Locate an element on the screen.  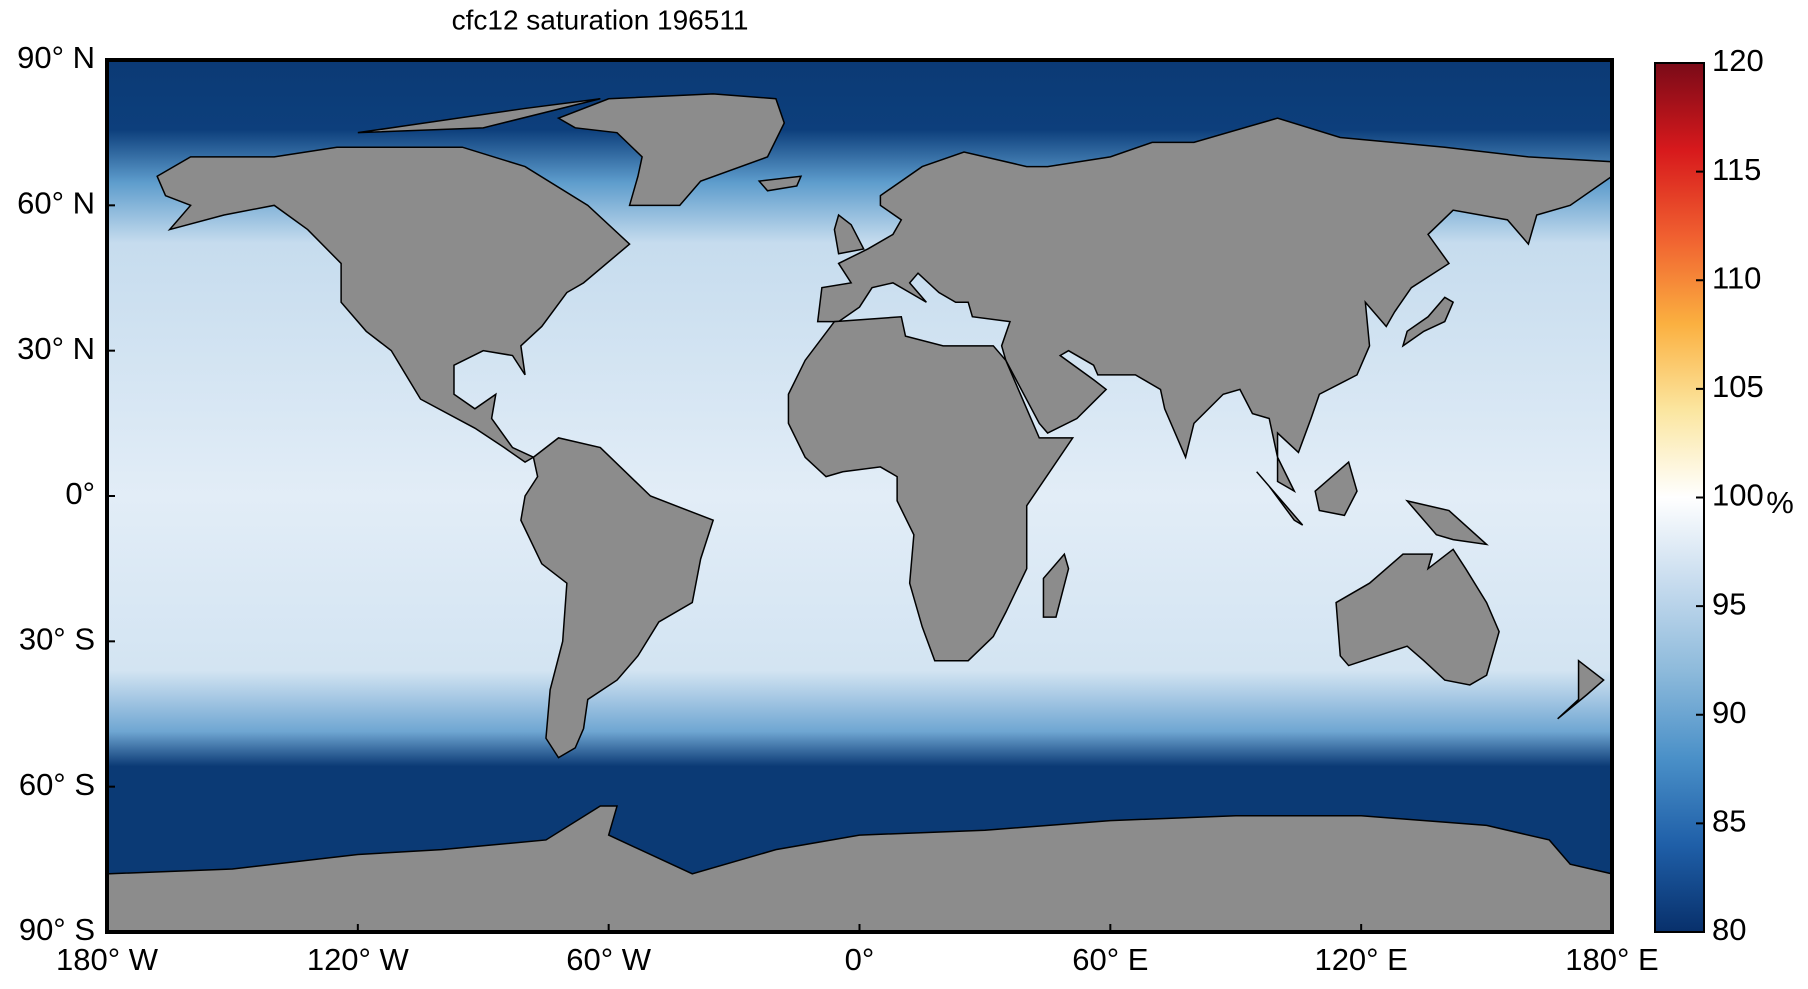
colorbar-tick-label: 115 is located at coordinates (1736, 169).